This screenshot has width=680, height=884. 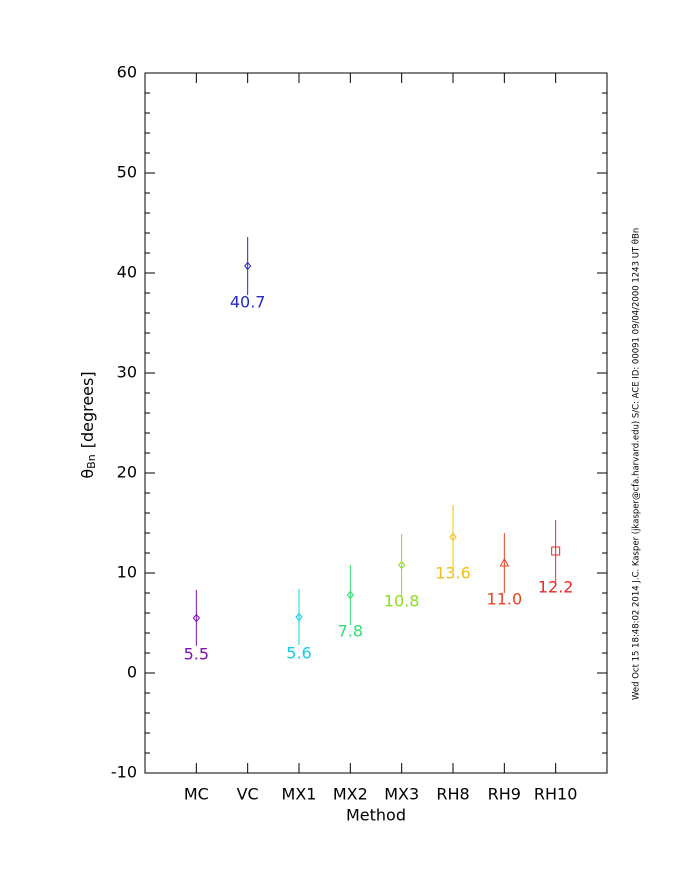 What do you see at coordinates (556, 794) in the screenshot?
I see `x-tick-label: RH10` at bounding box center [556, 794].